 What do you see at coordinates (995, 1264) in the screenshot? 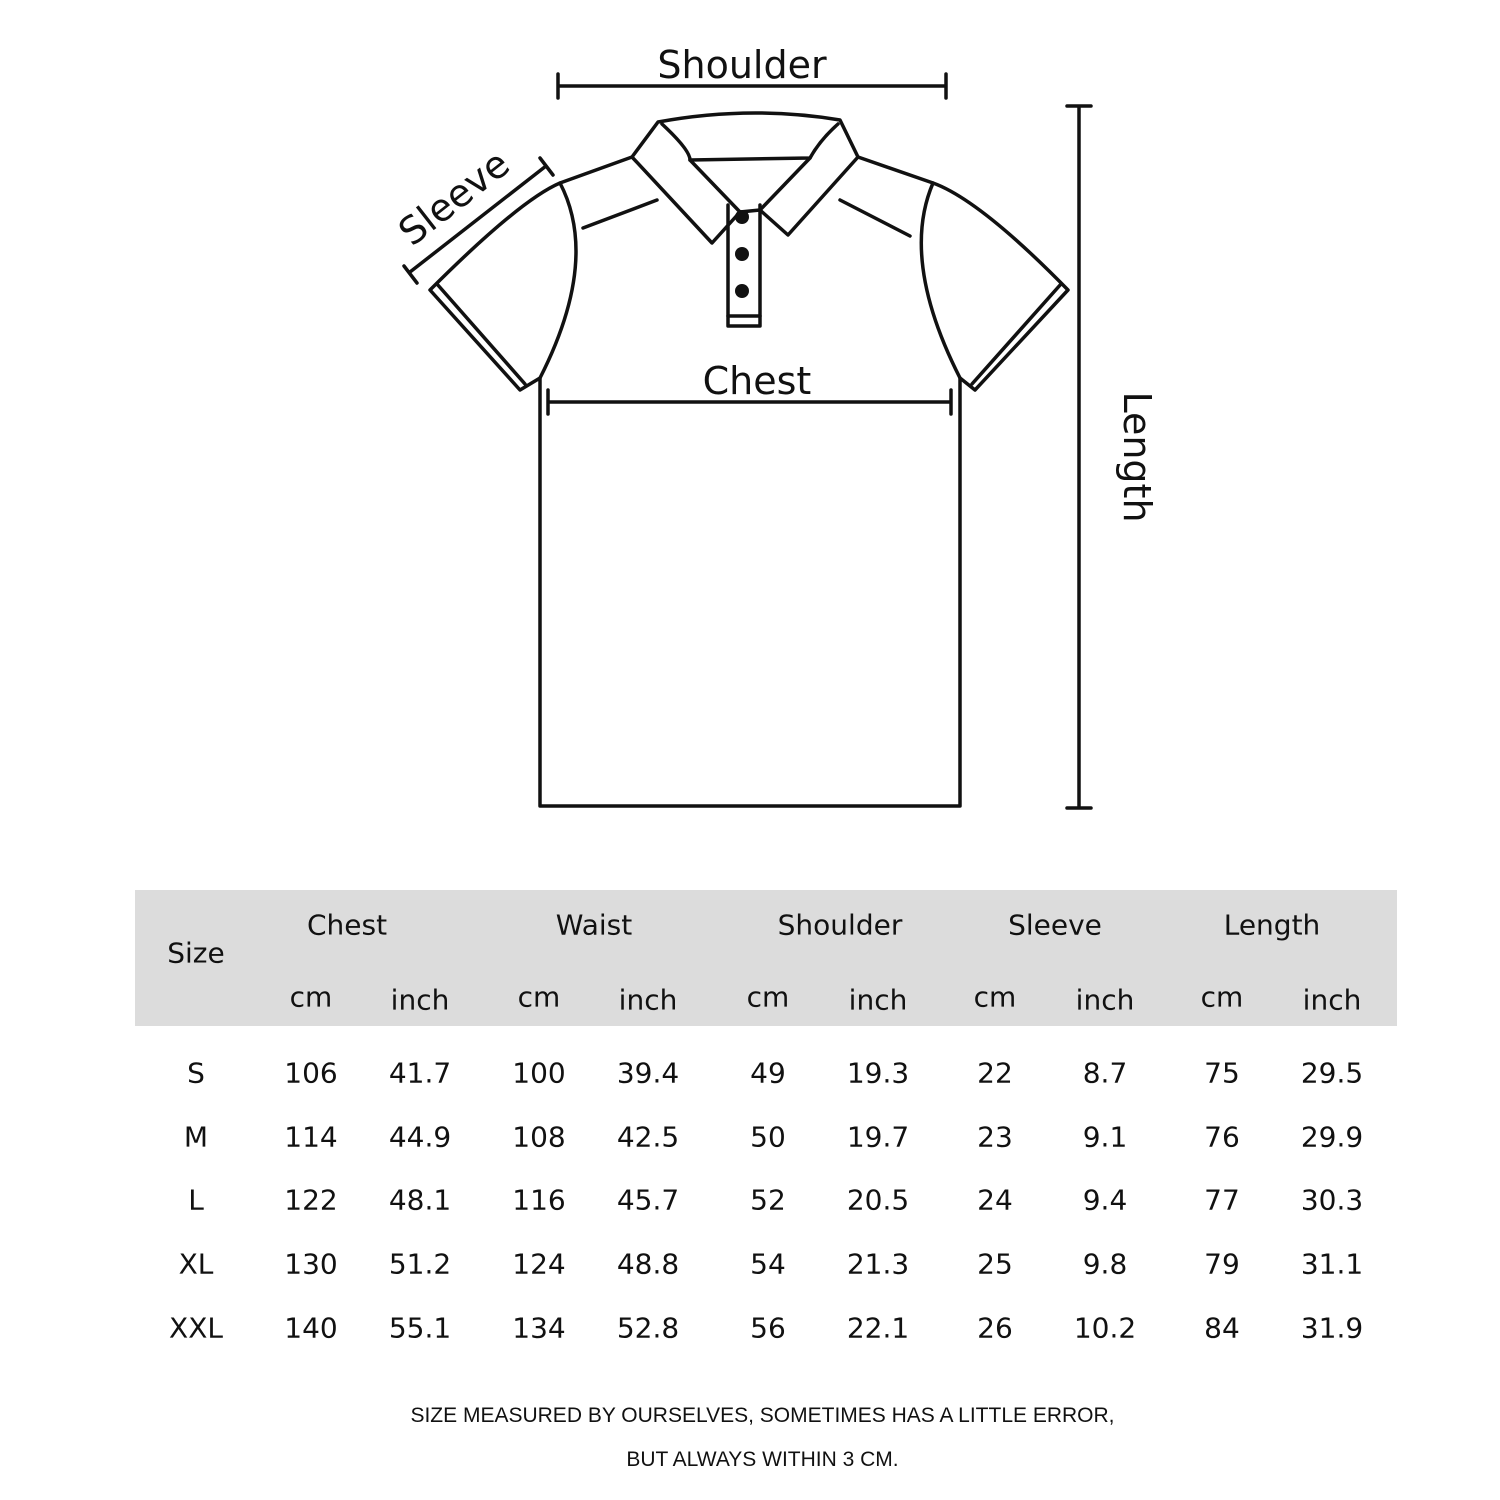
I see `table-cell: 25` at bounding box center [995, 1264].